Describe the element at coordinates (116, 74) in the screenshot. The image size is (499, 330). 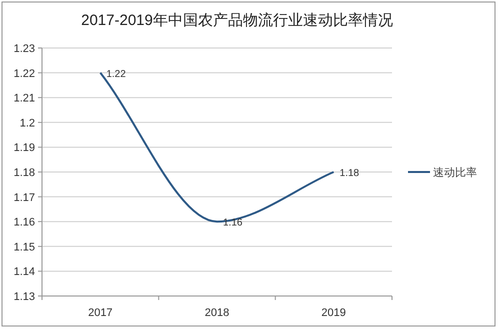
I see `data-label: 1.22` at that location.